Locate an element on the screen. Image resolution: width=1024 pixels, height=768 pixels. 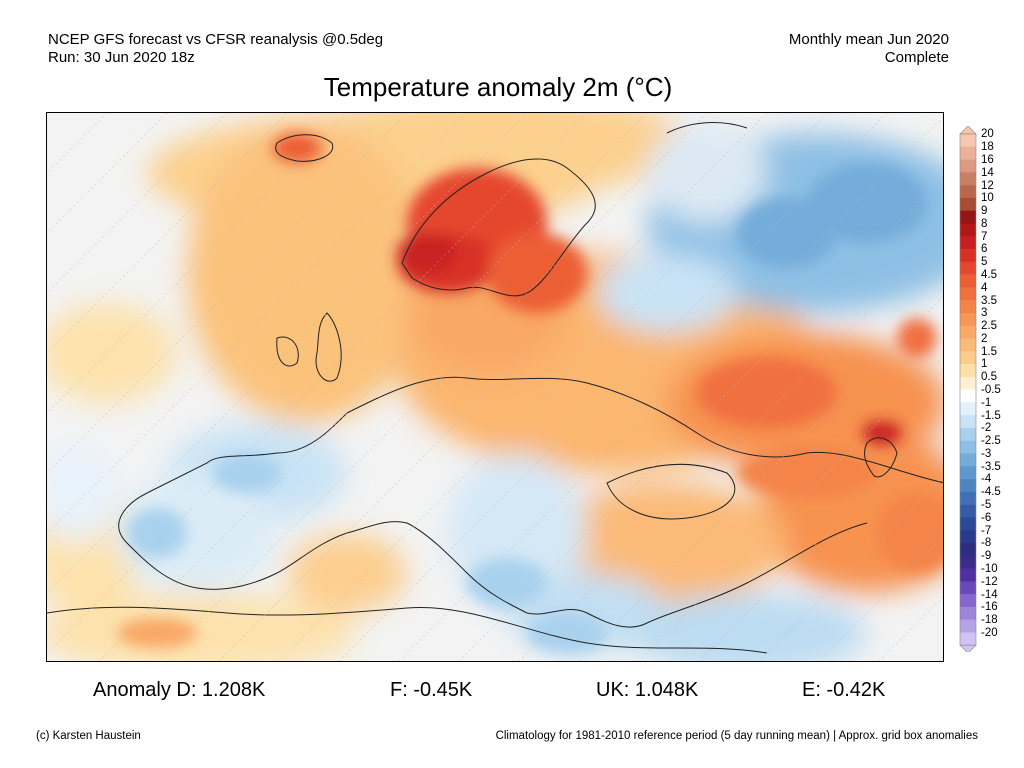
colorbar-tick-label: -16 is located at coordinates (989, 607).